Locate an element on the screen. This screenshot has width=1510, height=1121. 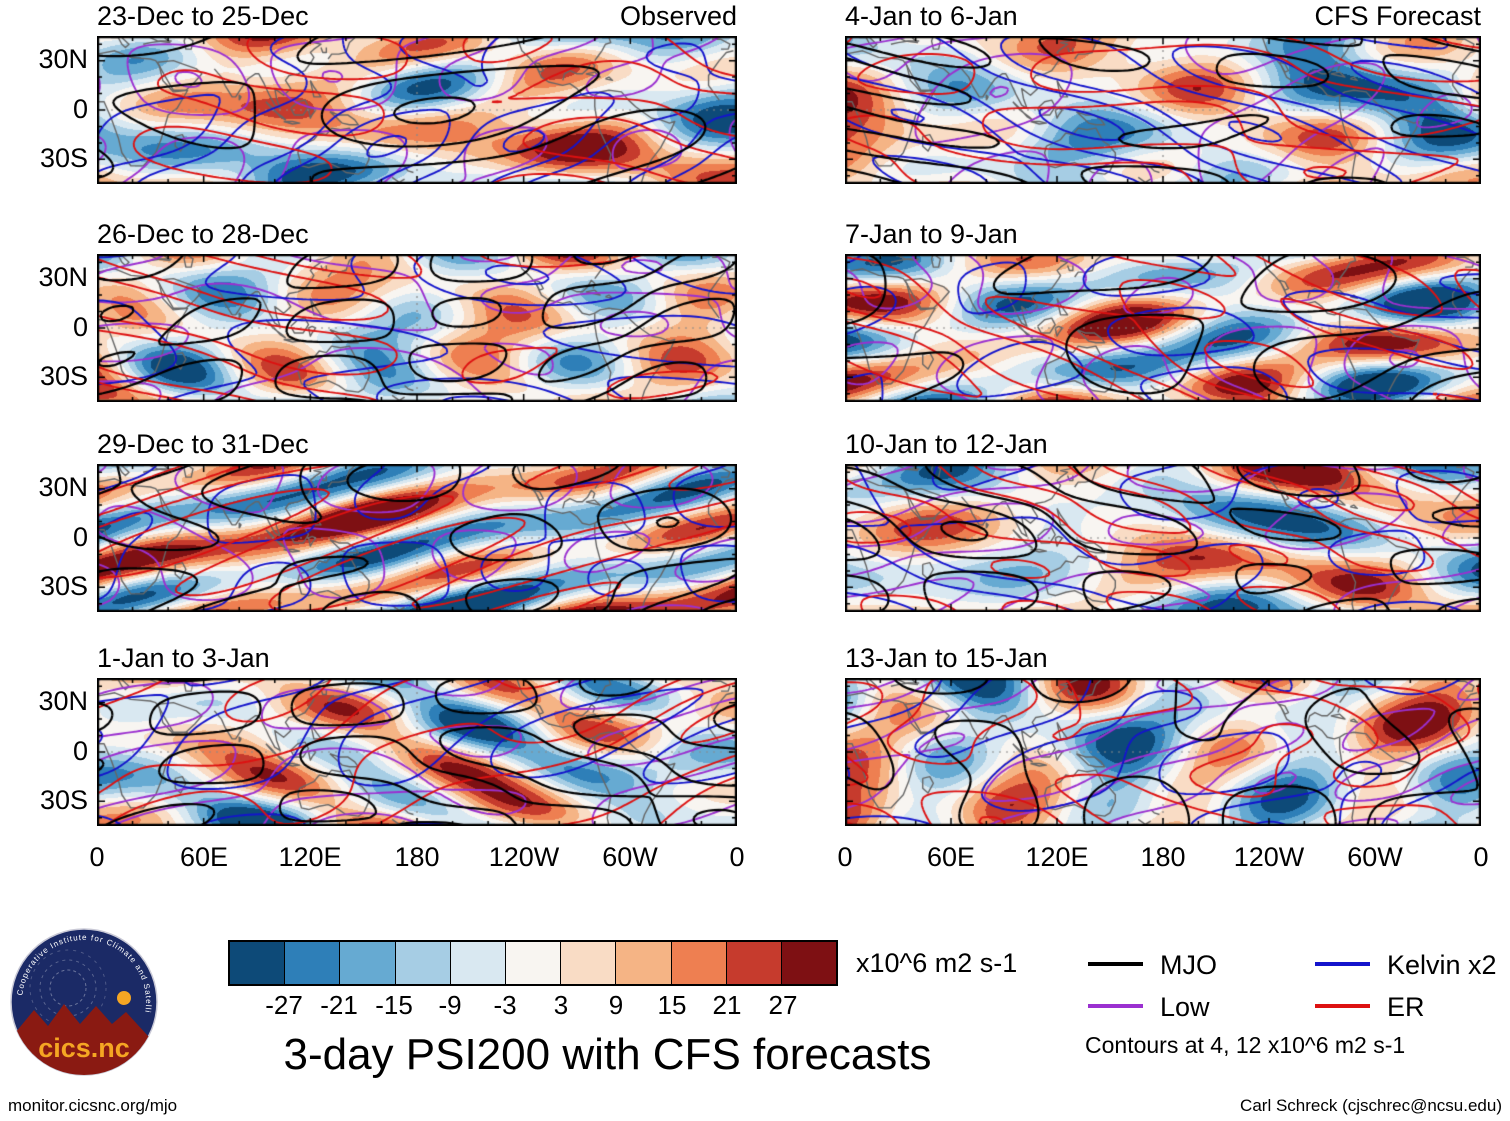
panel-title-row: 1-Jan to 3-Jan is located at coordinates (417, 658).